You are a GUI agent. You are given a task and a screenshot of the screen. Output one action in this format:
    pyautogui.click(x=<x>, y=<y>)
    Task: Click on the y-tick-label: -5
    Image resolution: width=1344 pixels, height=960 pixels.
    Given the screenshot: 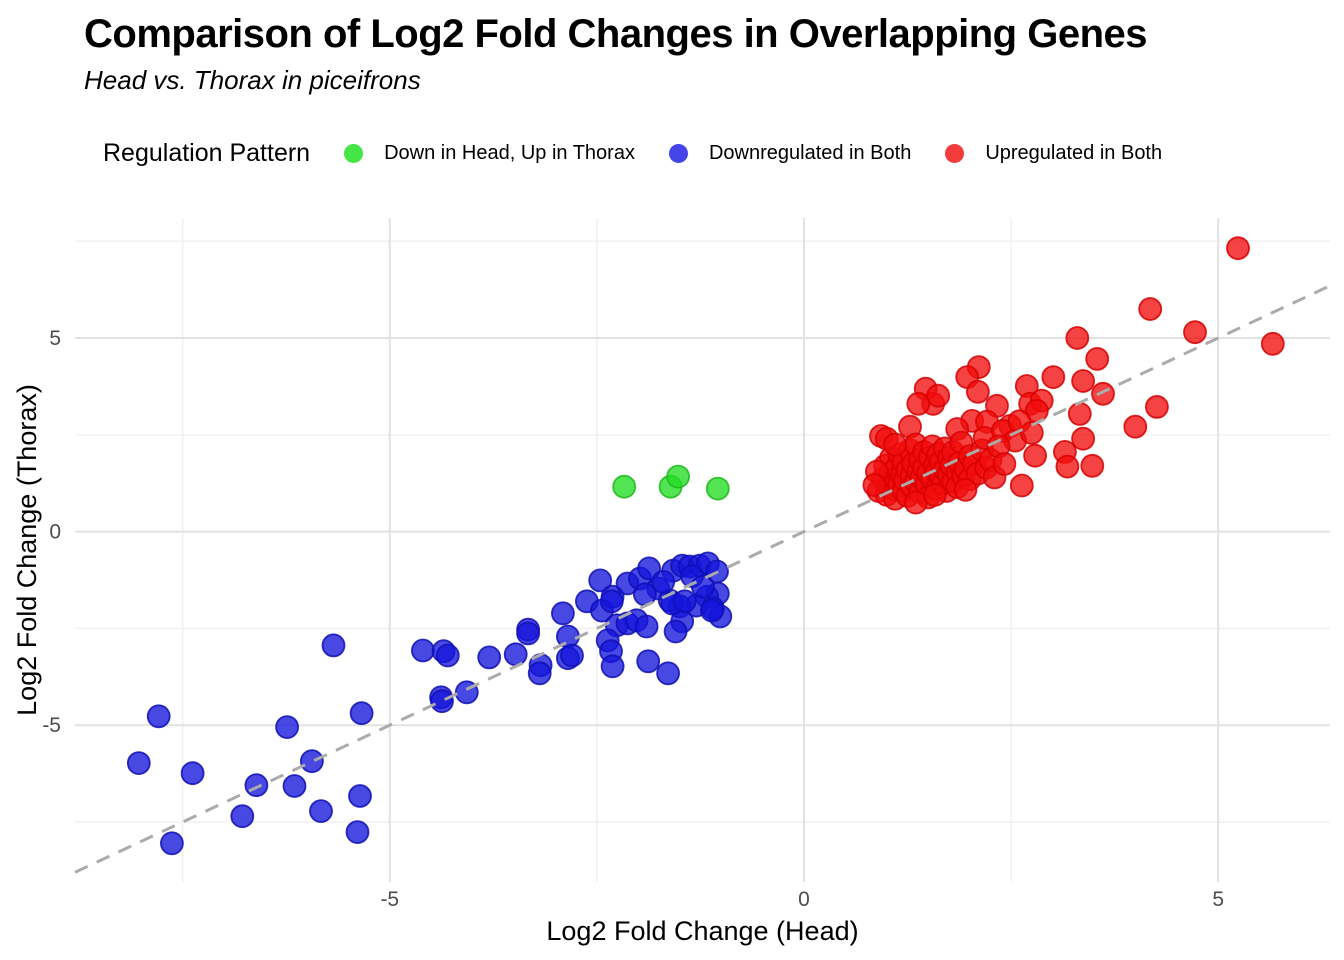 What is the action you would take?
    pyautogui.click(x=51, y=725)
    